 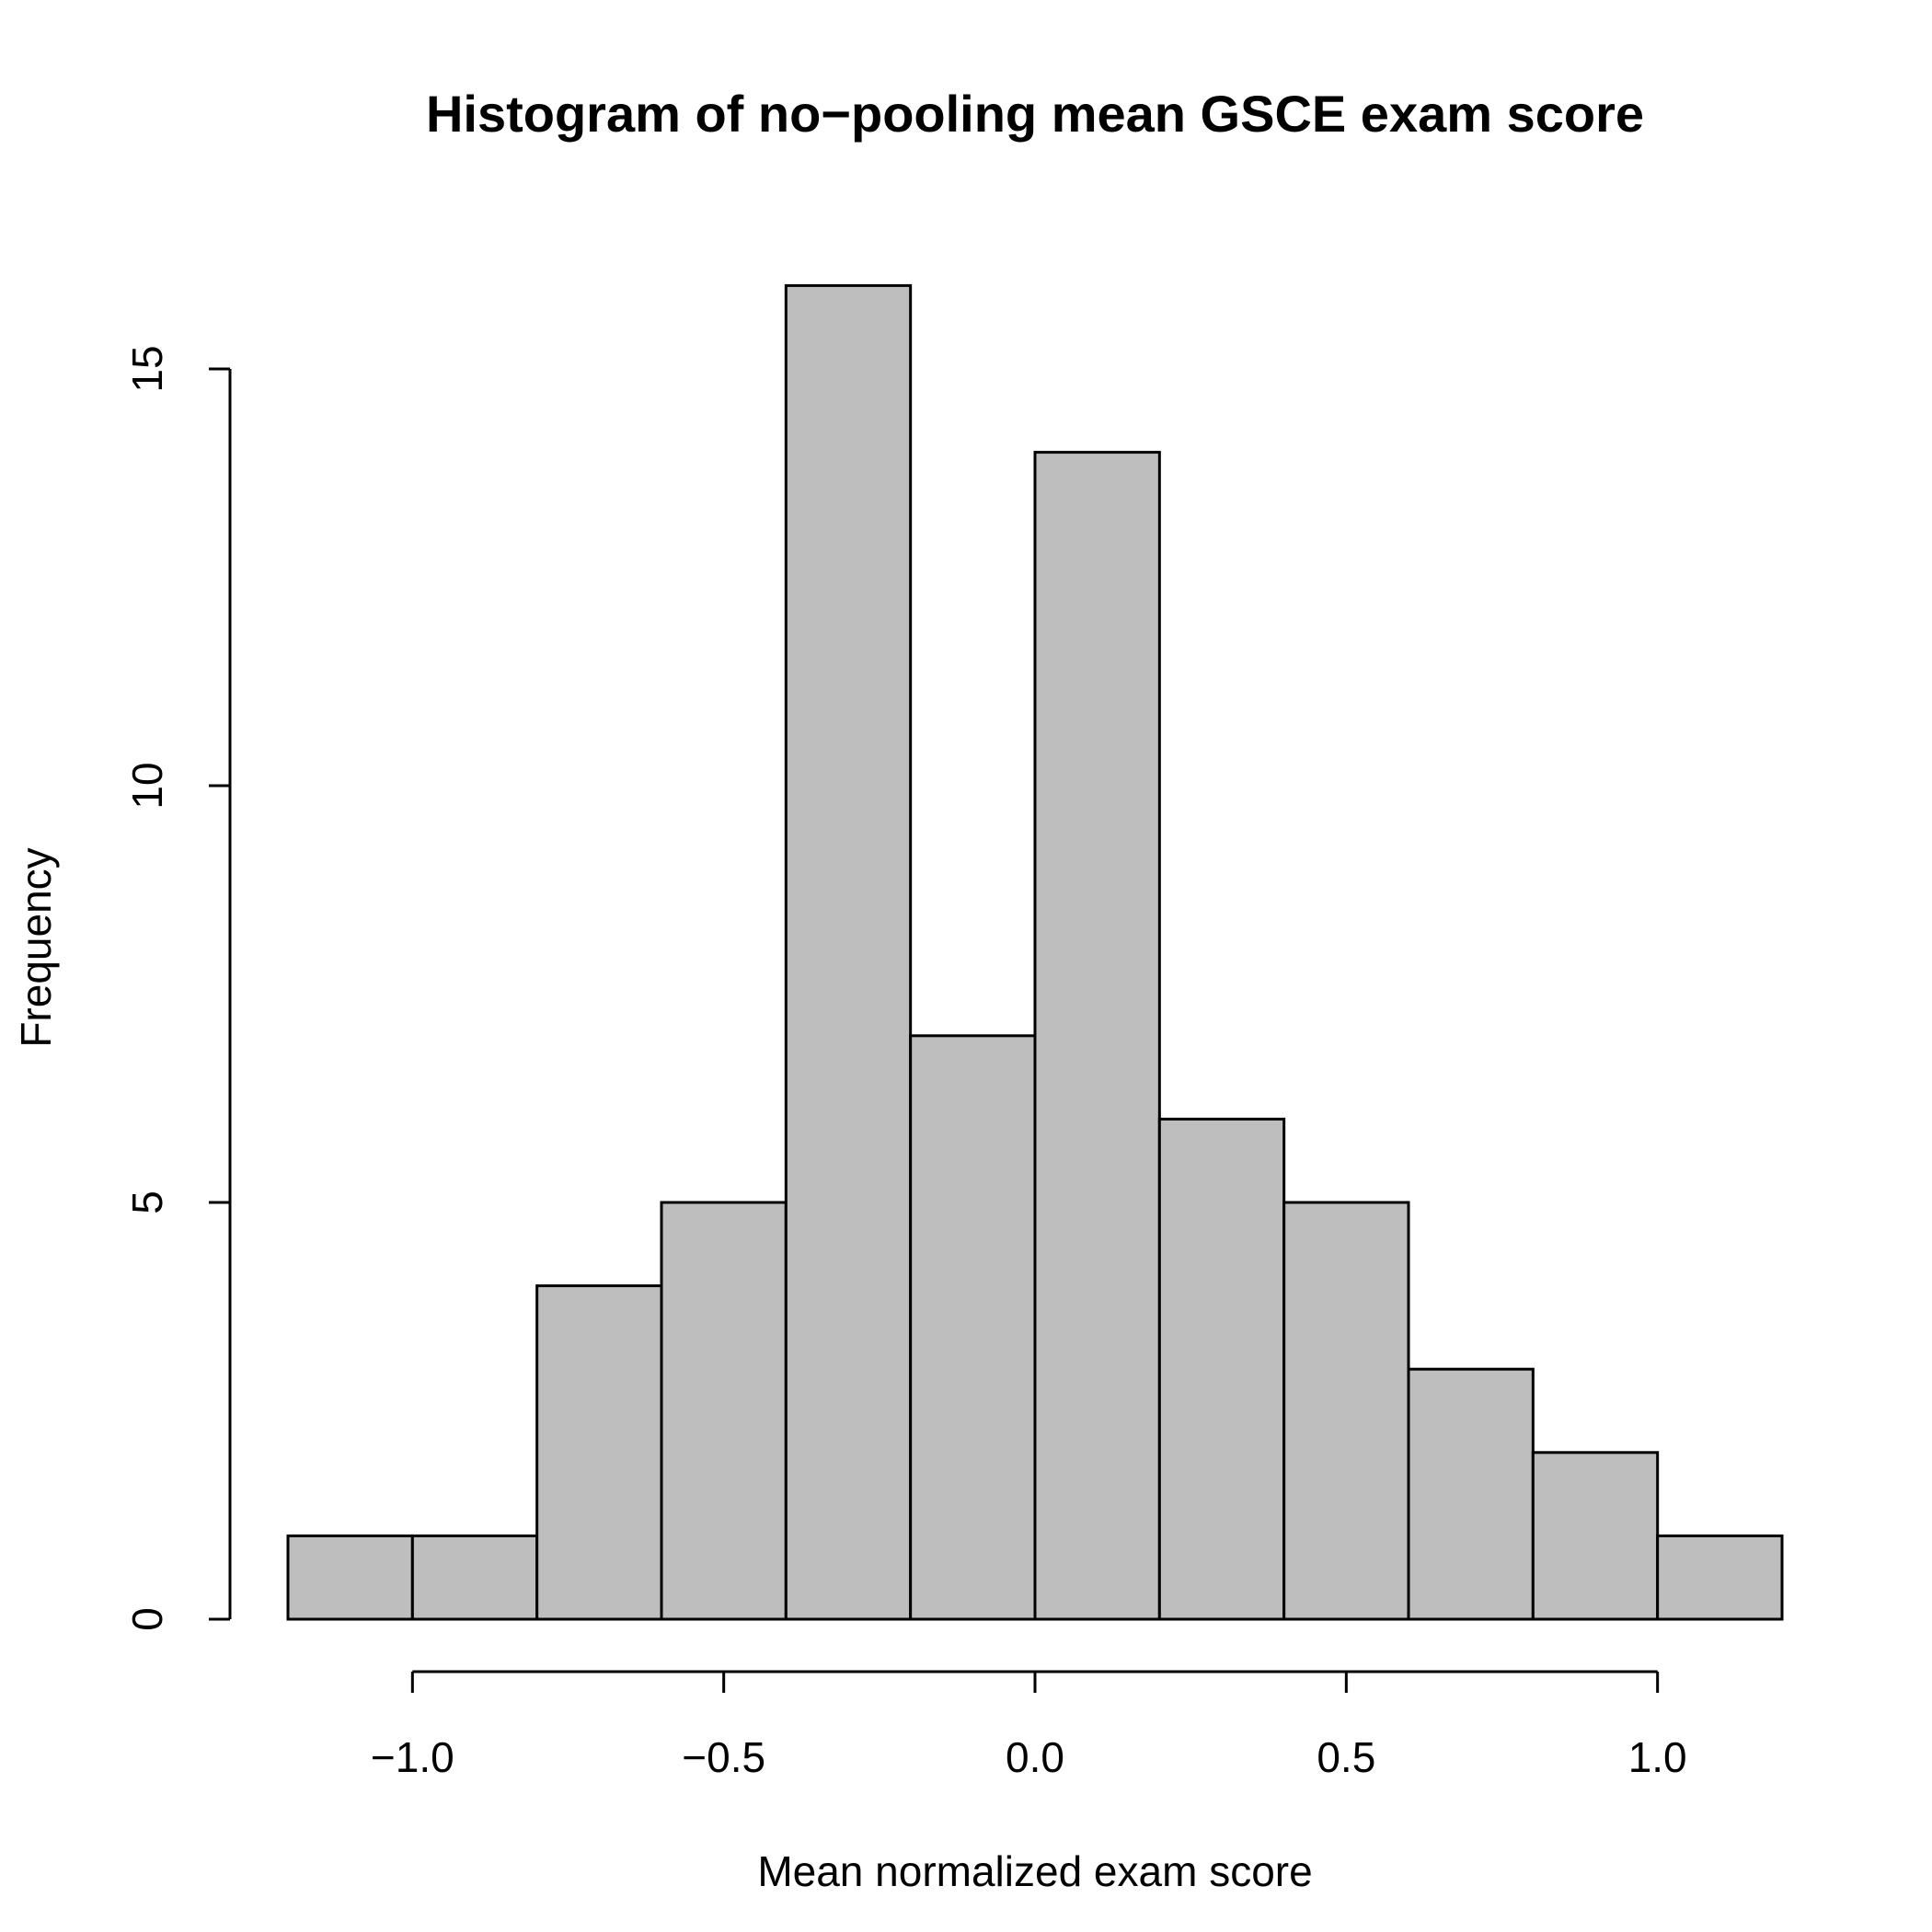 I want to click on y-tick-label: 5, so click(x=147, y=1202).